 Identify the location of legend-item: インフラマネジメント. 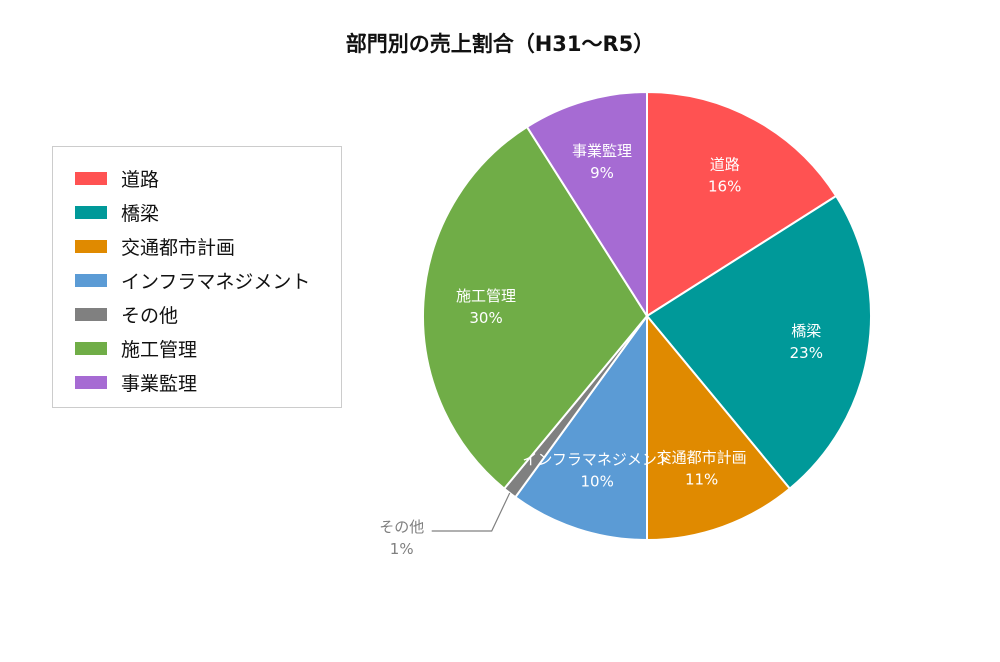
(192, 280).